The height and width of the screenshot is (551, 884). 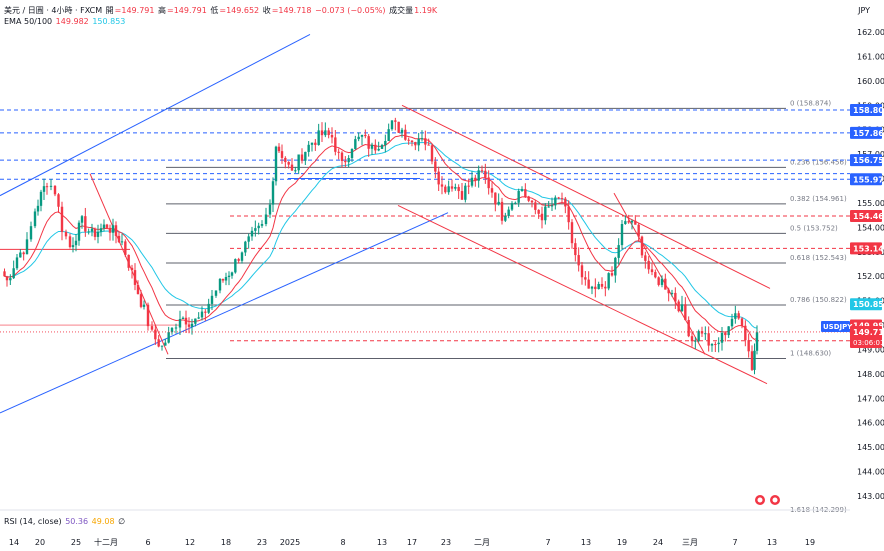 I want to click on change-value: −0.073 (−0.05%), so click(x=350, y=10).